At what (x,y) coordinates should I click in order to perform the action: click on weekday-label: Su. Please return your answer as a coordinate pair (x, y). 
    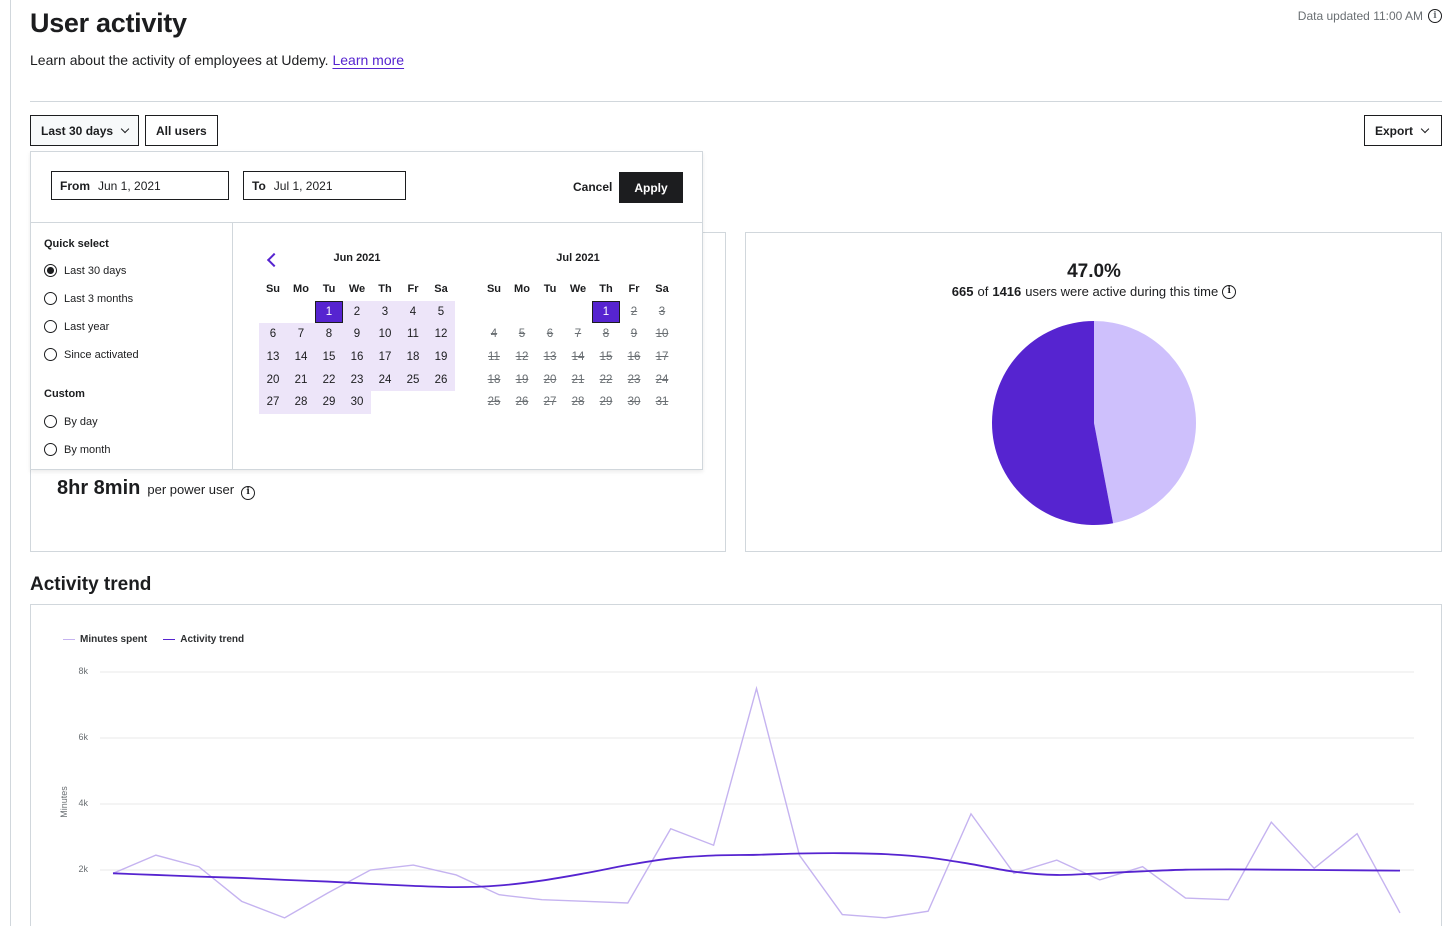
    Looking at the image, I should click on (494, 289).